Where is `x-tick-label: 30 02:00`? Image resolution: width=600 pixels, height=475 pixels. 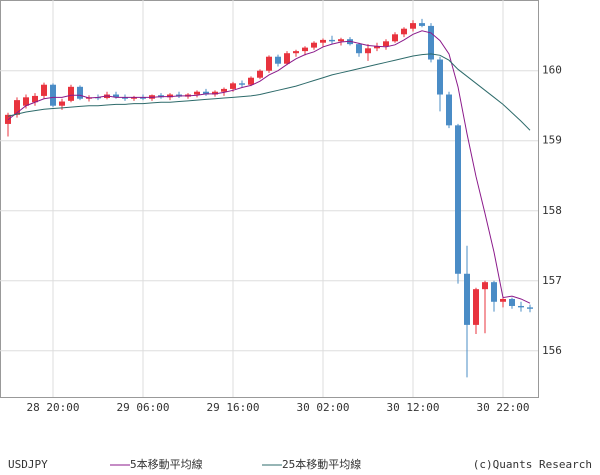 x-tick-label: 30 02:00 is located at coordinates (323, 407).